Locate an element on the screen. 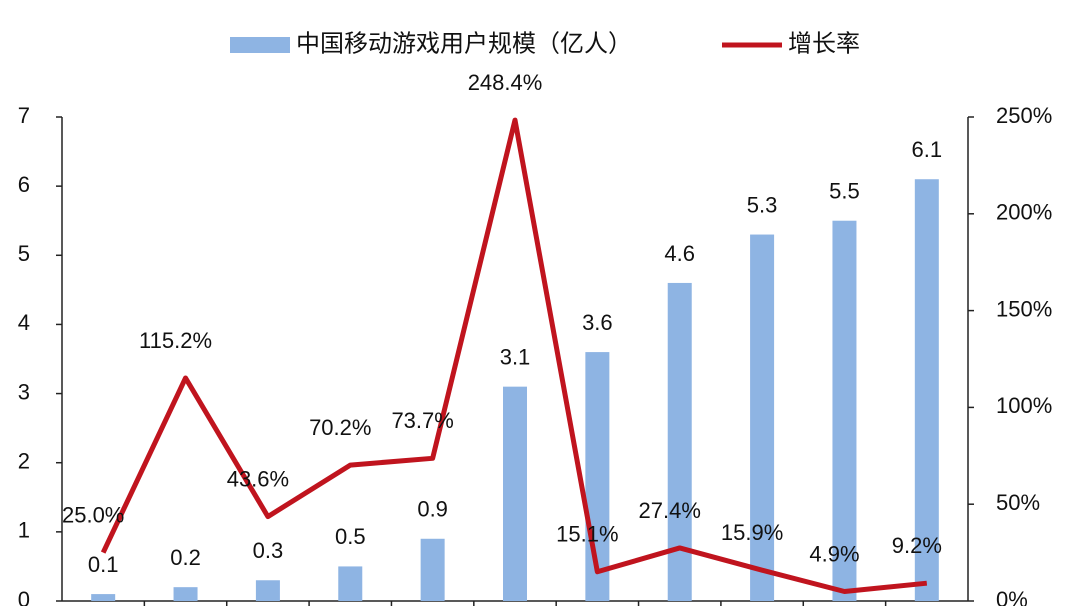 The image size is (1080, 606). line-value-label: 27.4% is located at coordinates (670, 510).